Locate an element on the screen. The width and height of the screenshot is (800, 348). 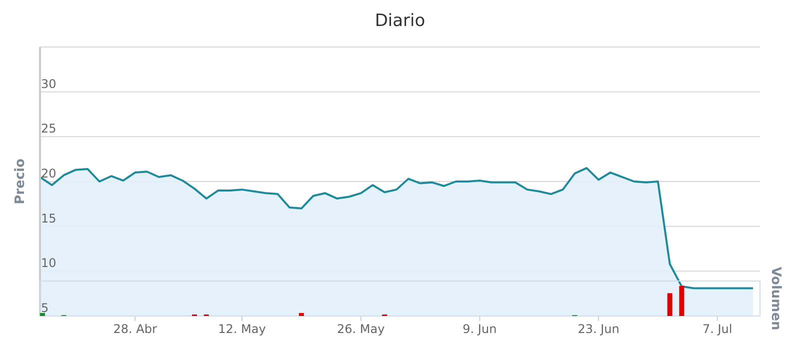
y-axis-title: Volumen is located at coordinates (775, 298).